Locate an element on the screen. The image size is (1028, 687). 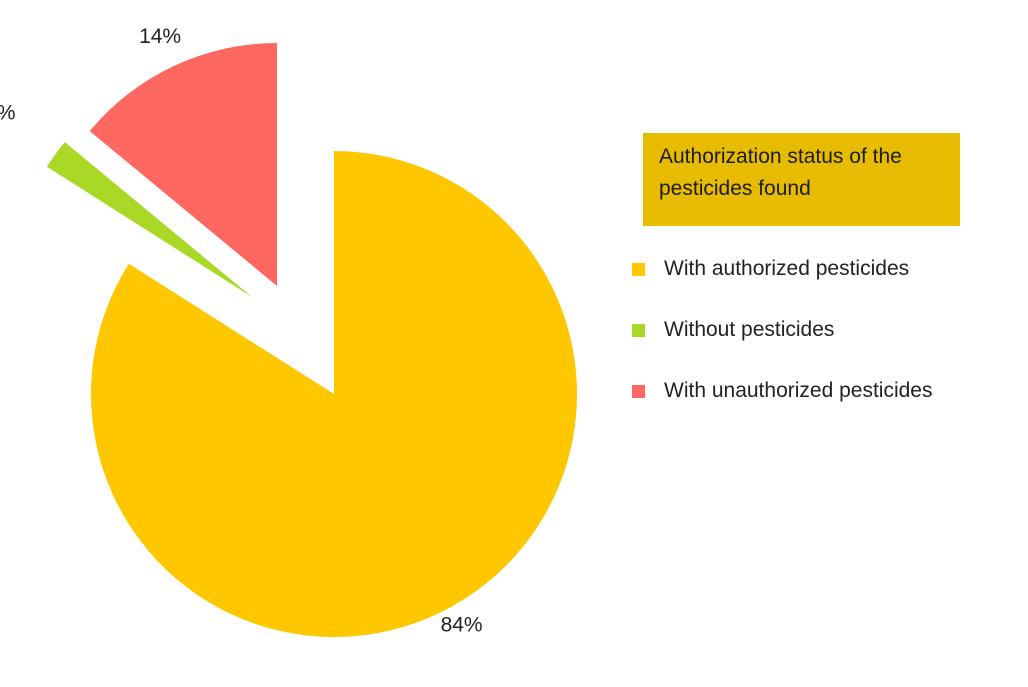
legend-label-authorized: With authorized pesticides is located at coordinates (787, 268).